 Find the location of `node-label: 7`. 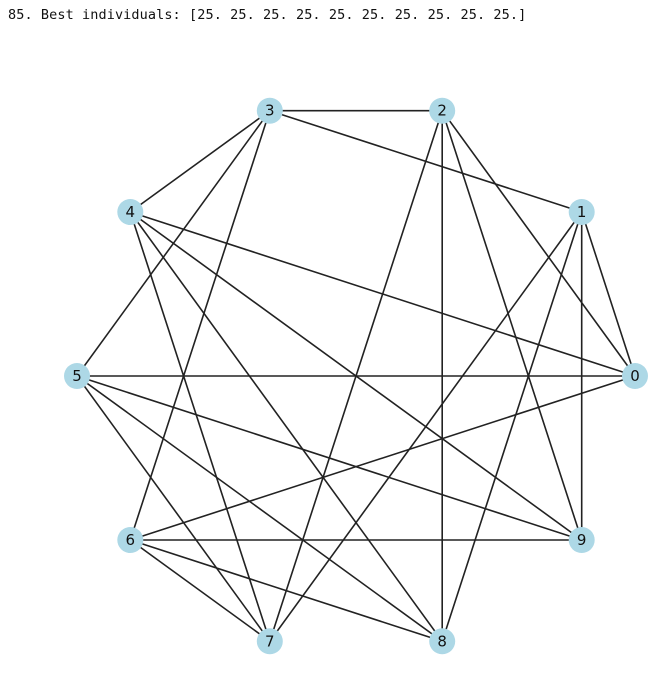

node-label: 7 is located at coordinates (270, 641).